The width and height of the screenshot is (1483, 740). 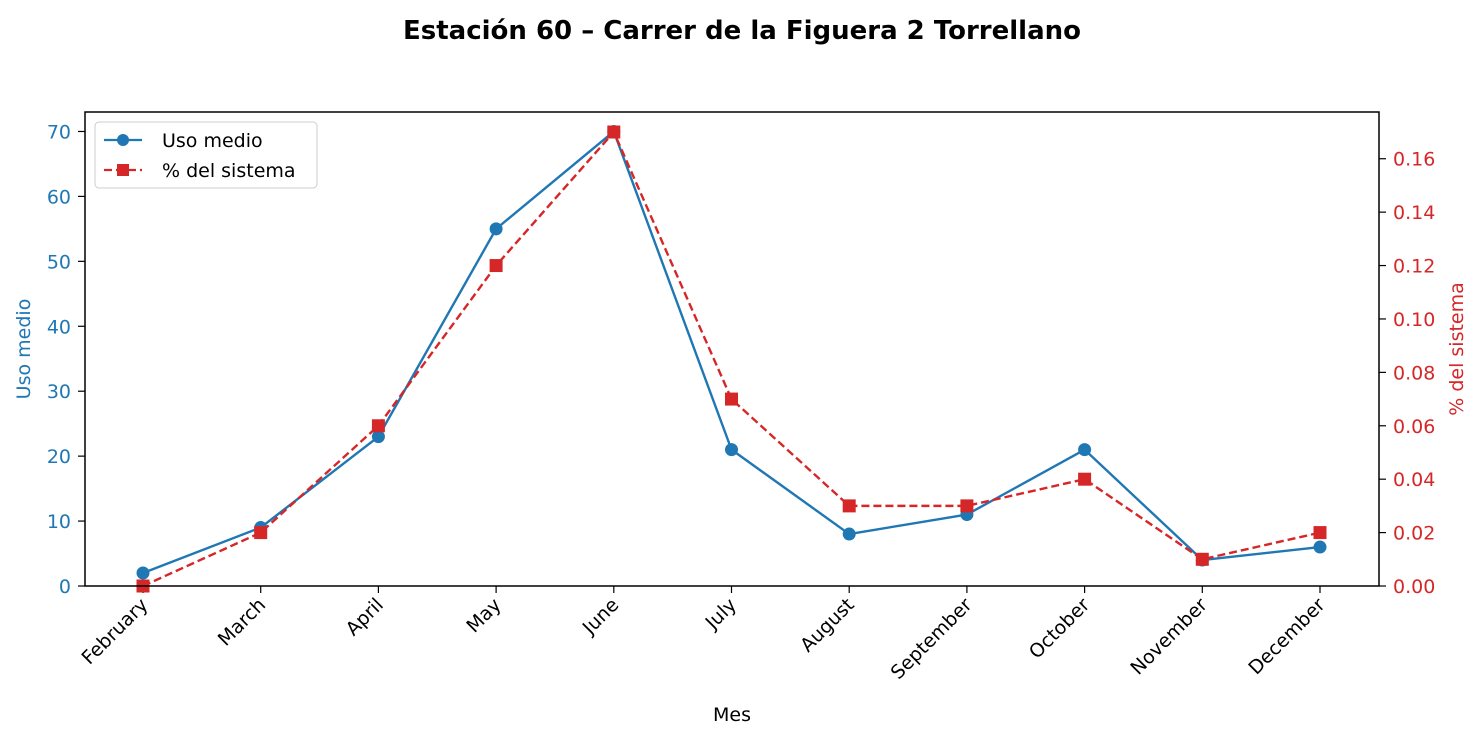 I want to click on left-y-tick-label-0: 0, so click(x=65, y=587).